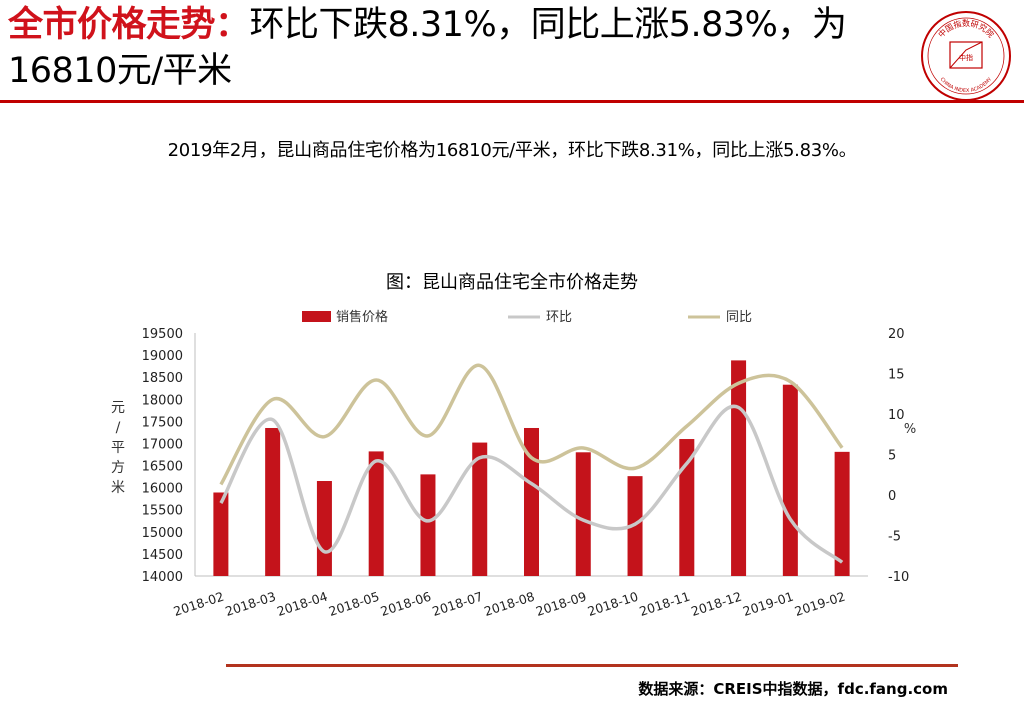  What do you see at coordinates (896, 334) in the screenshot?
I see `right-tick-label: 20` at bounding box center [896, 334].